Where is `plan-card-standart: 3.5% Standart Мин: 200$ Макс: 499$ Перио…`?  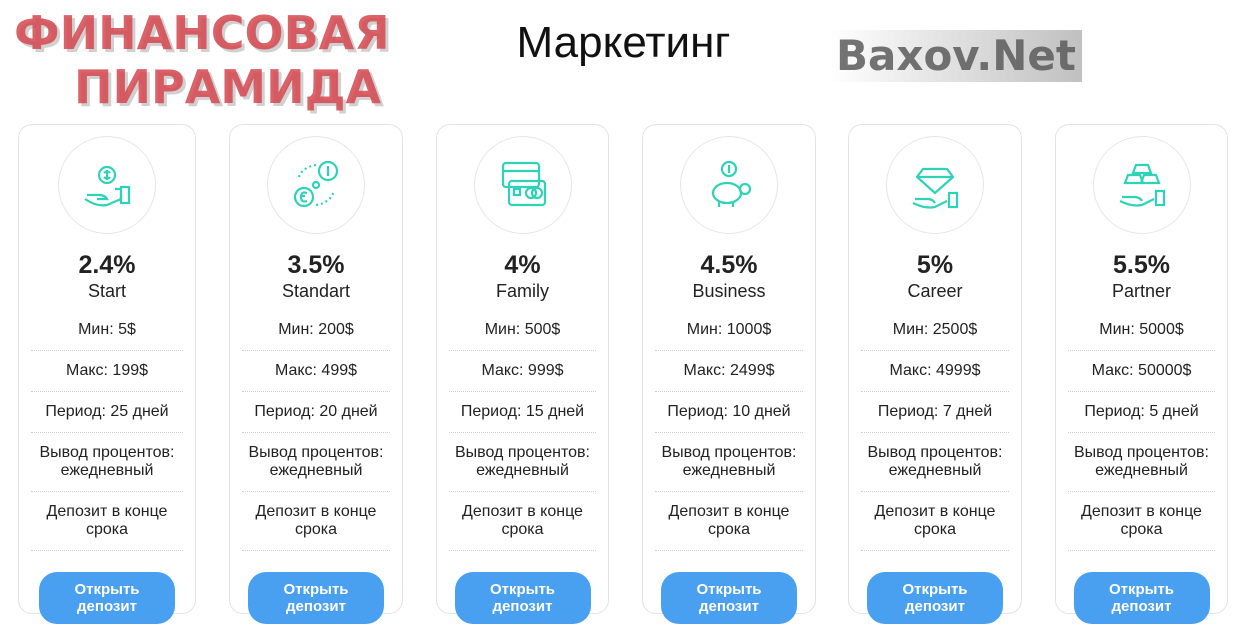
plan-card-standart: 3.5% Standart Мин: 200$ Макс: 499$ Перио… is located at coordinates (316, 374).